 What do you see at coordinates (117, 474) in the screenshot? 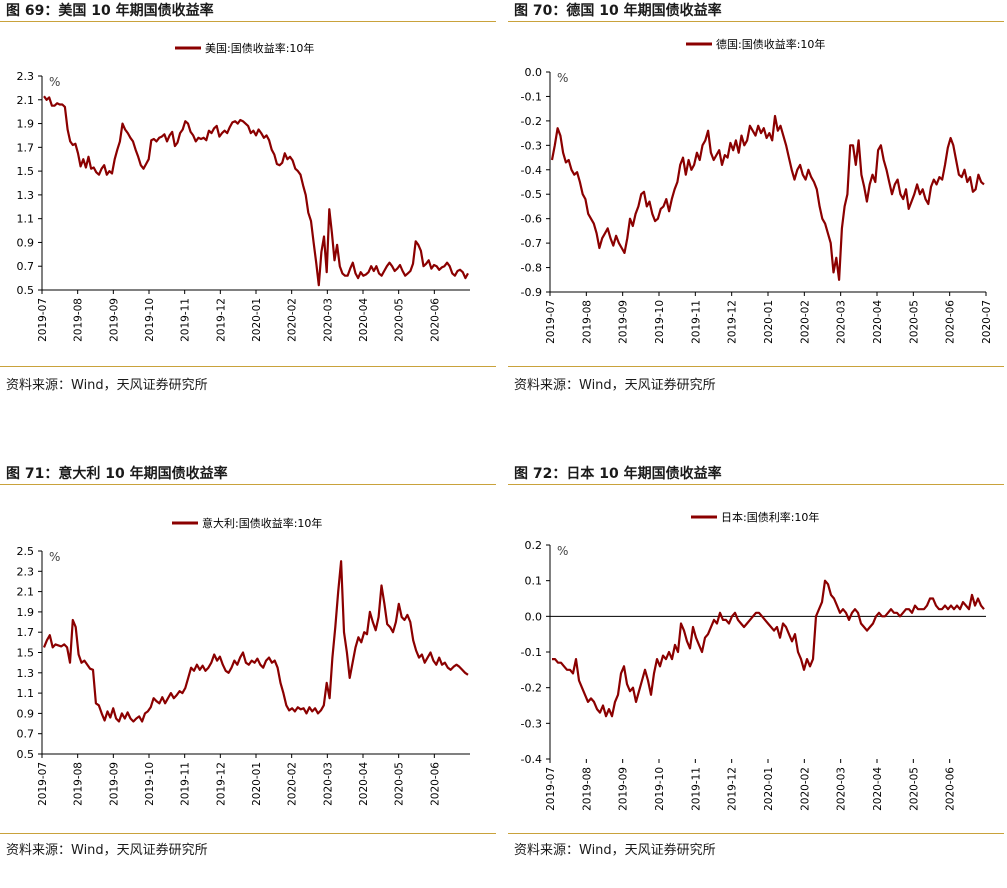
I see `chart-title: 图 71：意大利 10 年期国债收益率` at bounding box center [117, 474].